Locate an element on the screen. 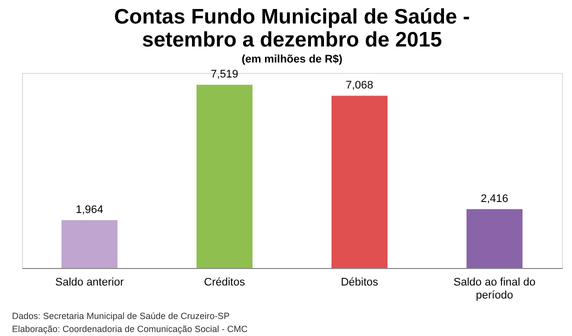 This screenshot has height=336, width=572. x-tick-label: Saldo ao final do período is located at coordinates (495, 289).